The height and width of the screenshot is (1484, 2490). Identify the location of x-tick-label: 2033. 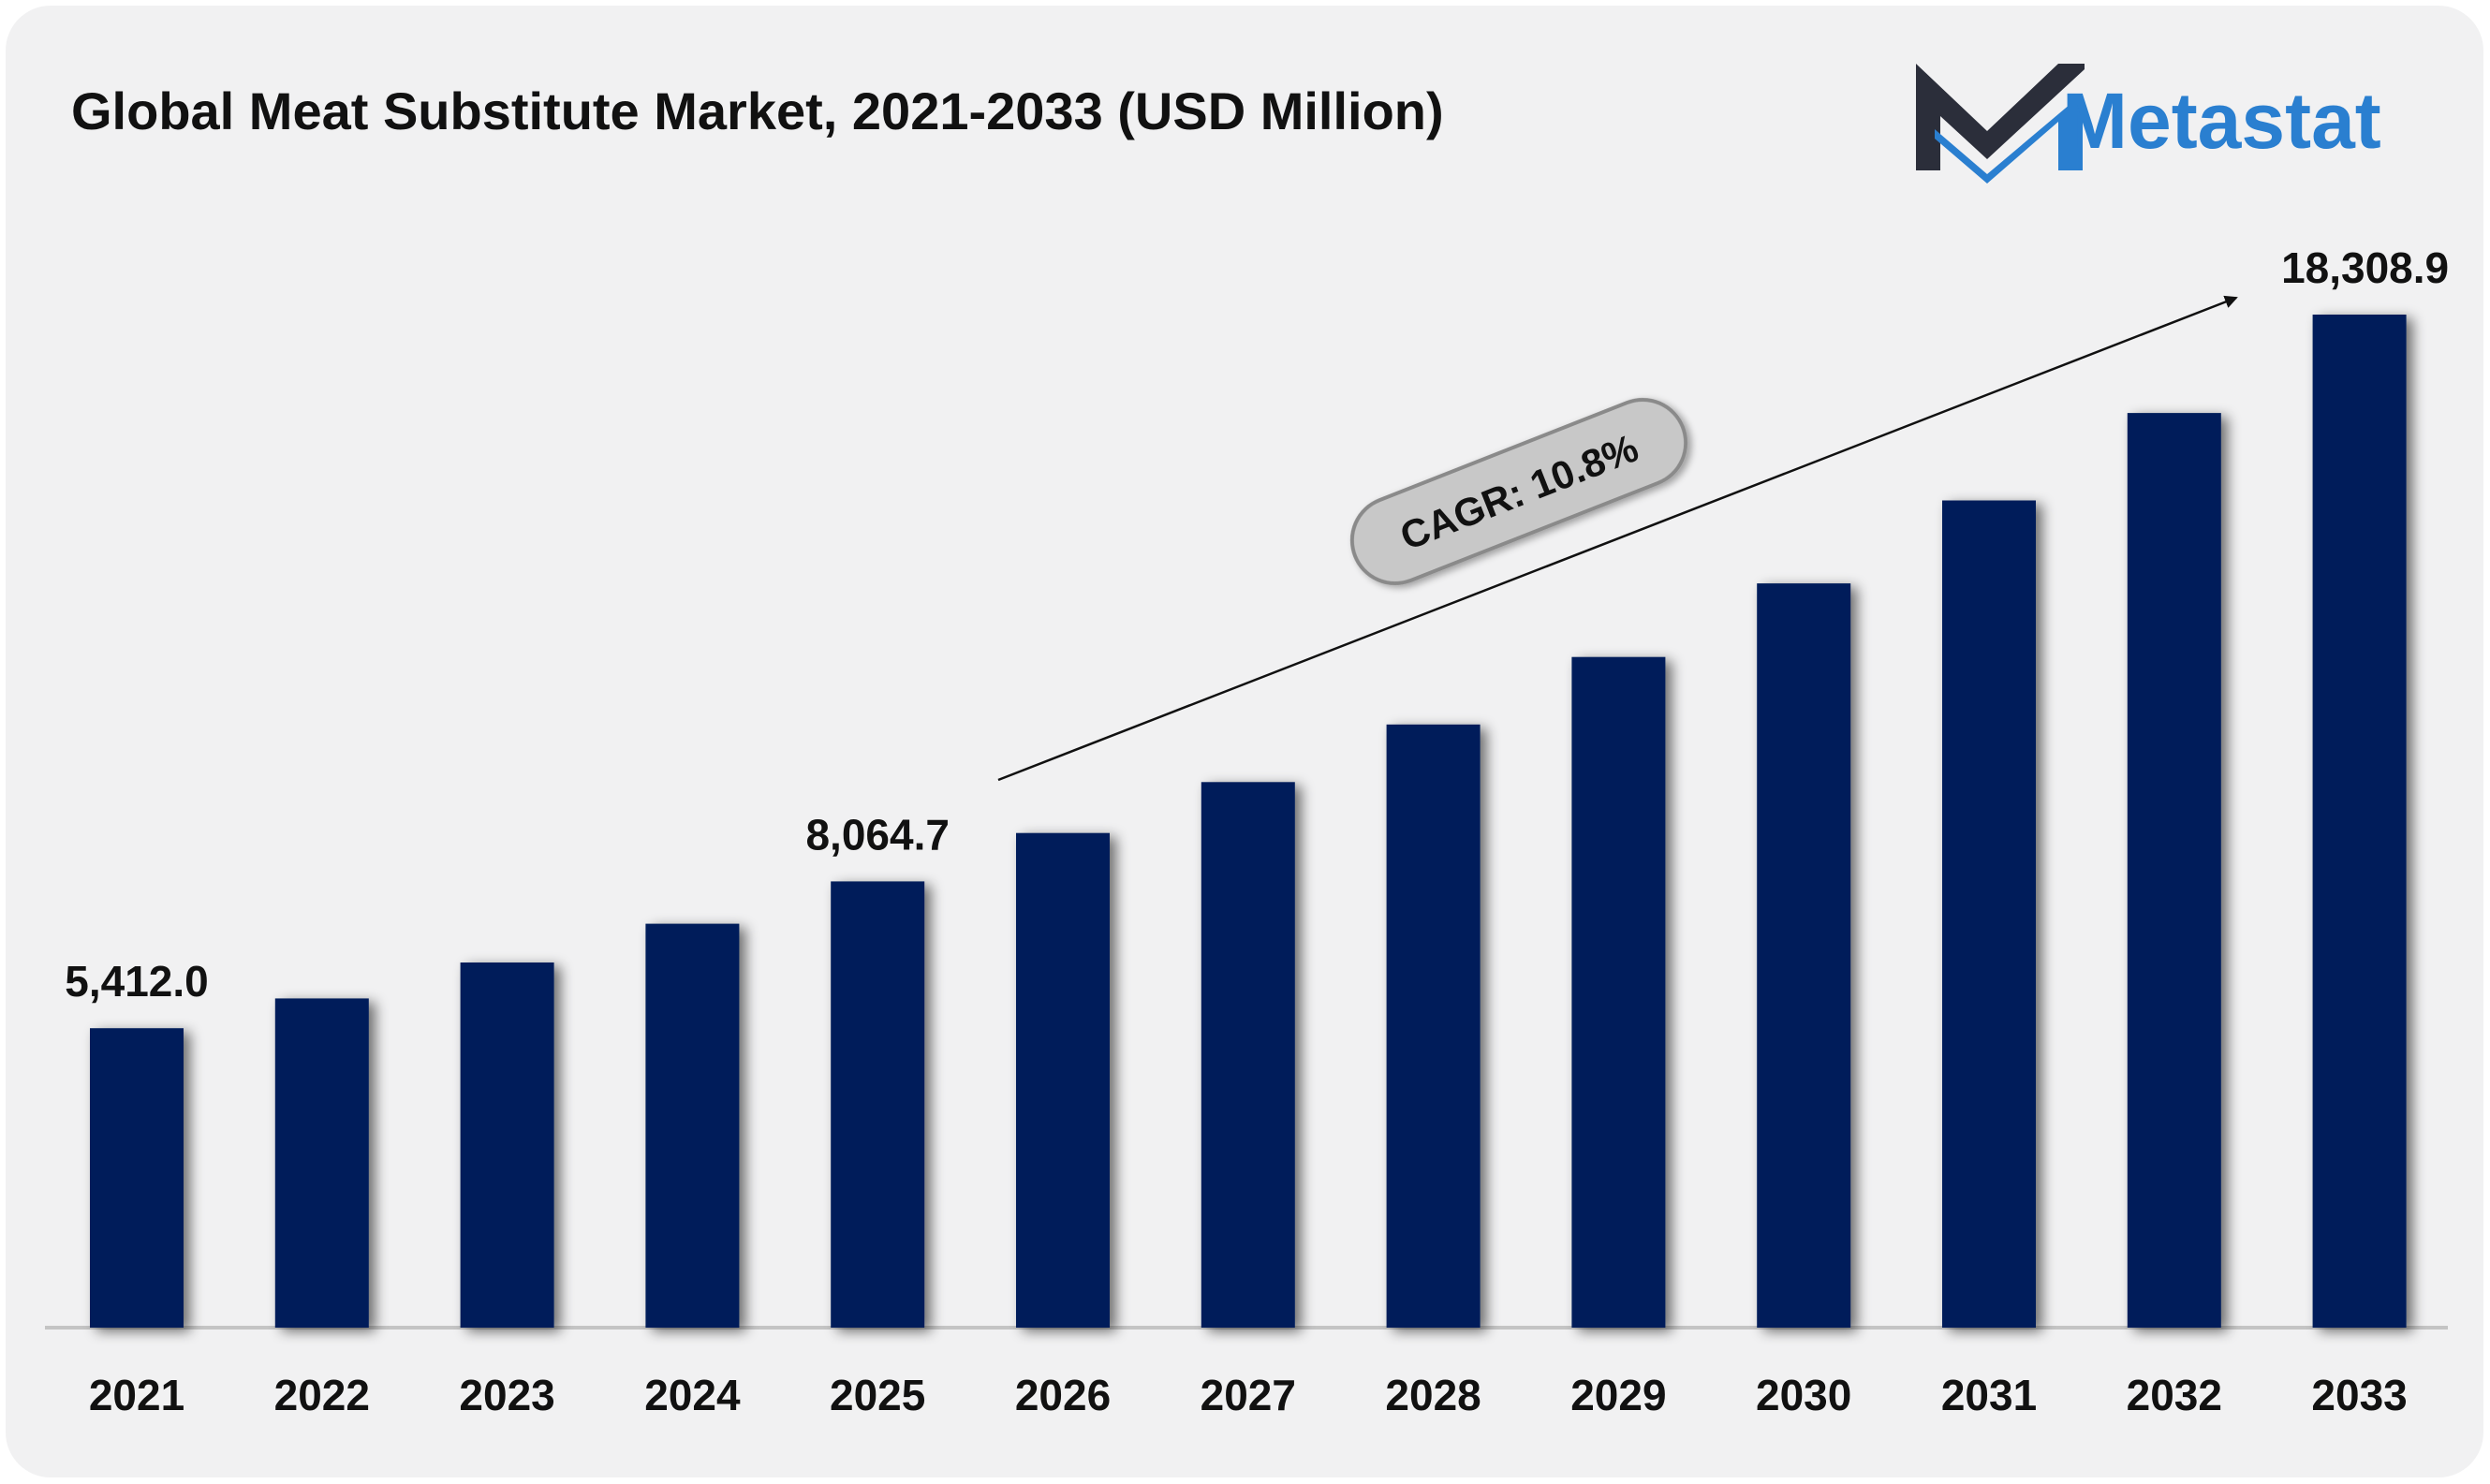
(2359, 1395).